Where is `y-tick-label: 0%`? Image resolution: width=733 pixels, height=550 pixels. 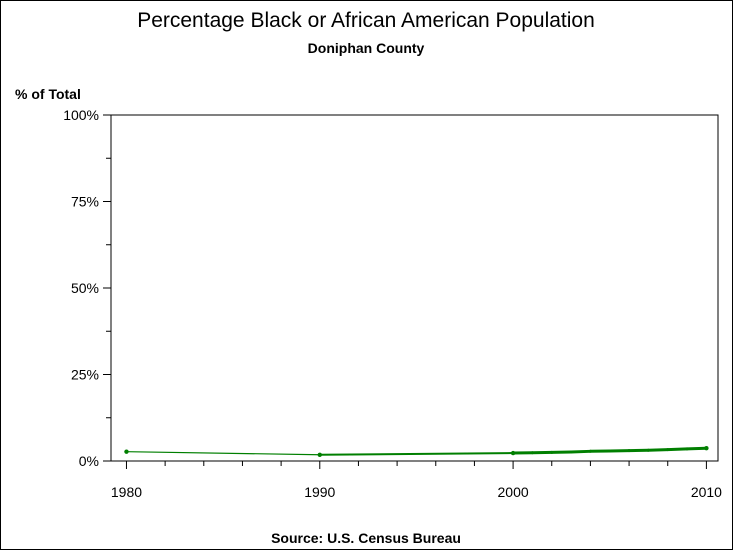
y-tick-label: 0% is located at coordinates (89, 461).